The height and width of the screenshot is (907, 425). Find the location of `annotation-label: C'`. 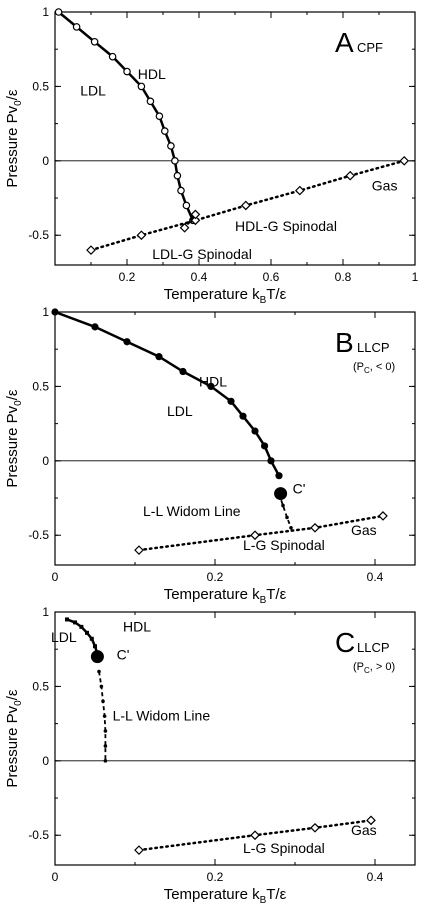

annotation-label: C' is located at coordinates (299, 489).